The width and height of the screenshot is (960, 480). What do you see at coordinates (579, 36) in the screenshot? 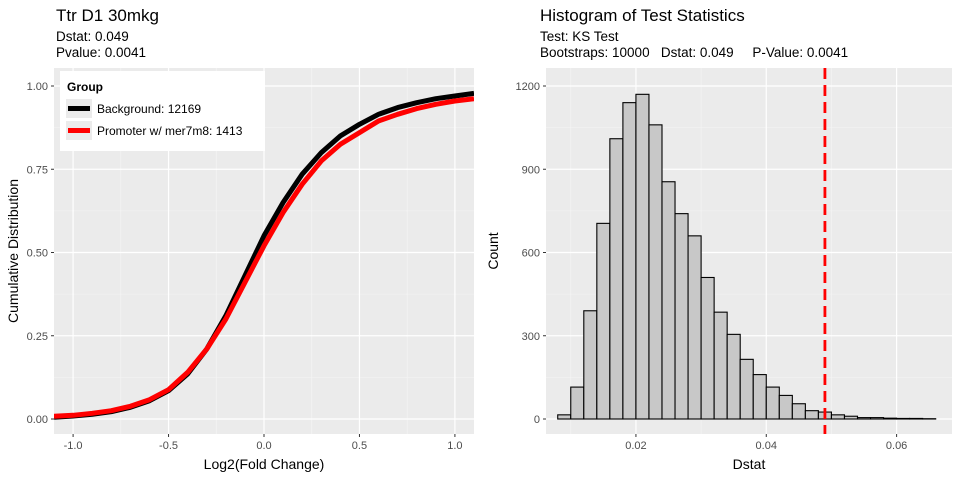
I see `histogram-subtitle-test: Test: KS Test` at bounding box center [579, 36].